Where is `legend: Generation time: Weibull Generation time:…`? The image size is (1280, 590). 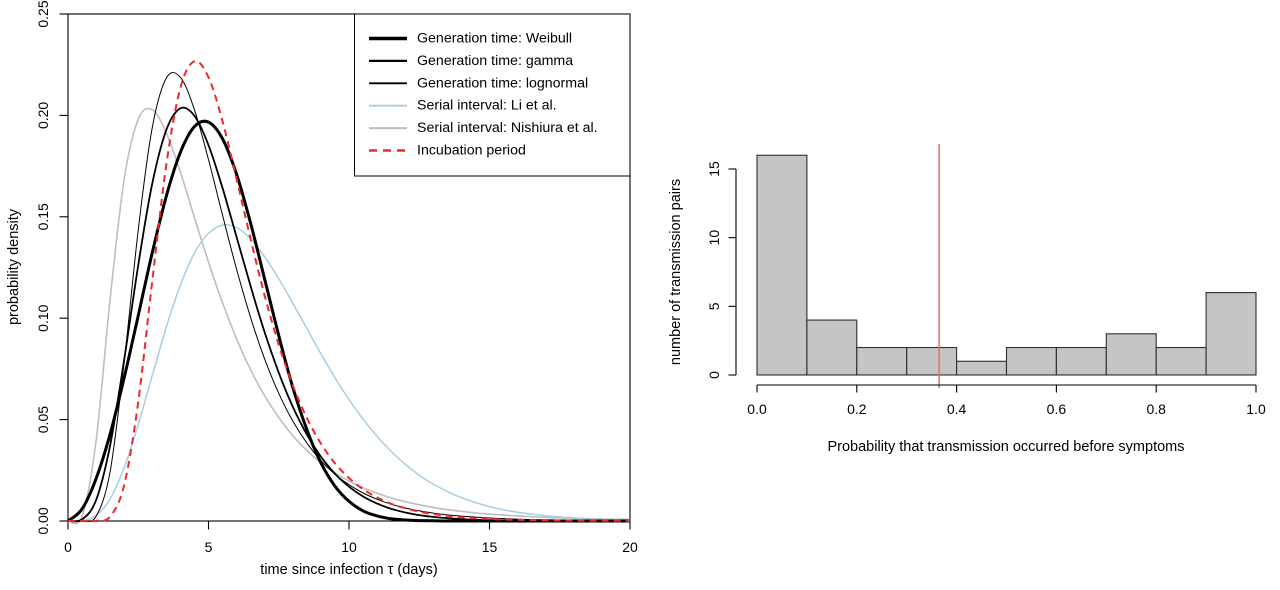 legend: Generation time: Weibull Generation time:… is located at coordinates (492, 95).